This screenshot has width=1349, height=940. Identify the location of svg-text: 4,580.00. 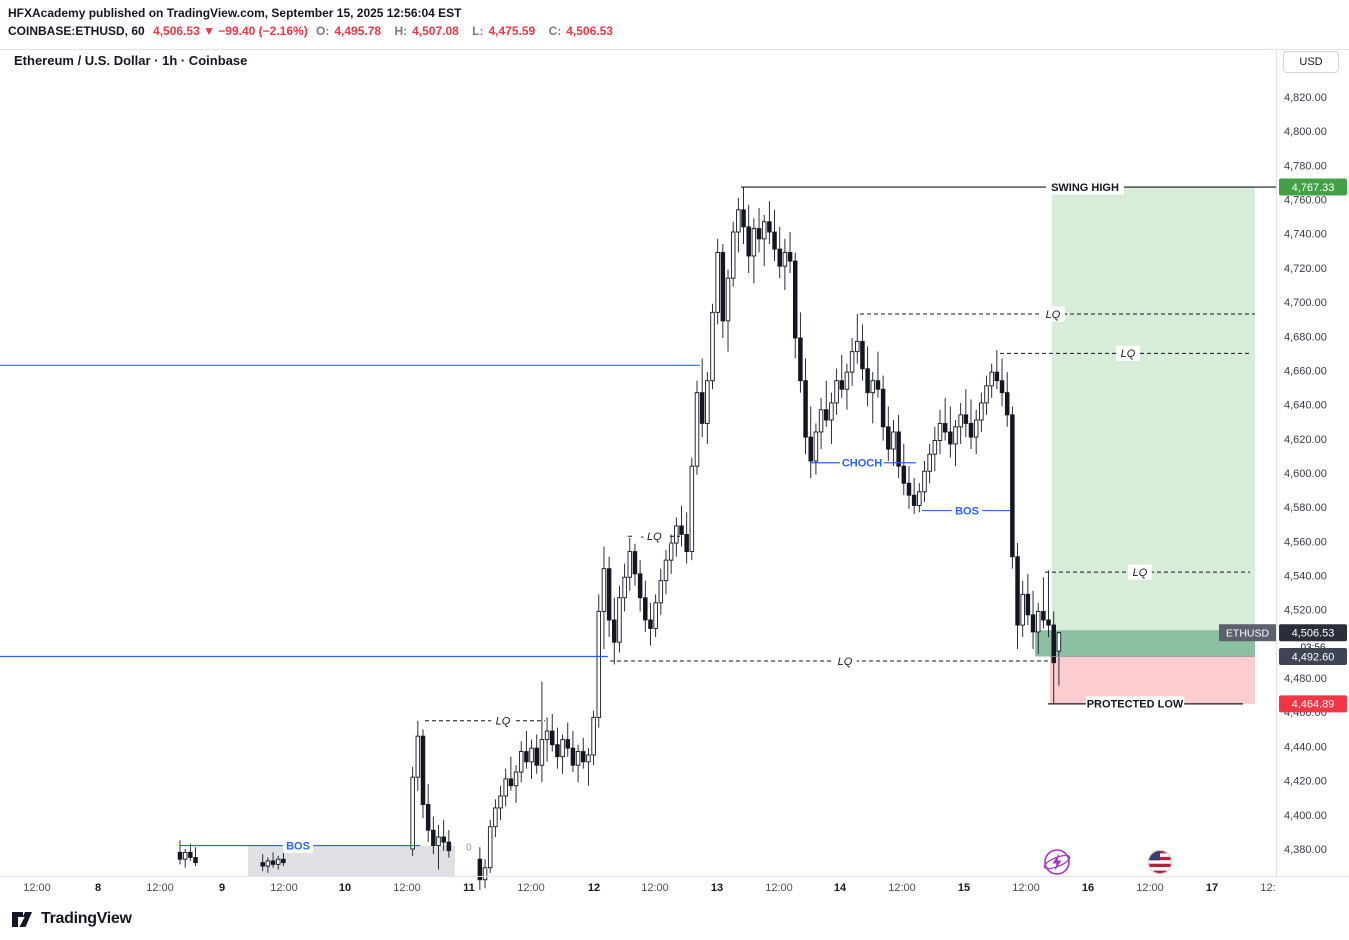
(1305, 508).